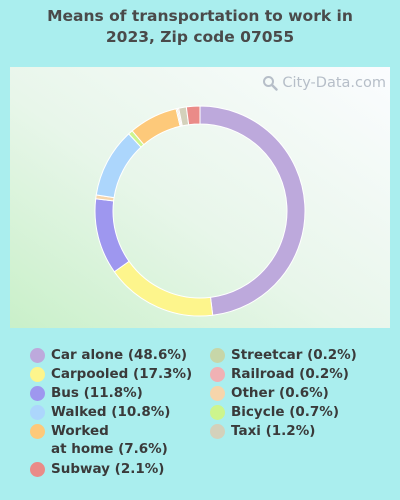 The width and height of the screenshot is (400, 500). Describe the element at coordinates (109, 440) in the screenshot. I see `legend-label-worked-at-home: Worked at home (7.6%)` at that location.